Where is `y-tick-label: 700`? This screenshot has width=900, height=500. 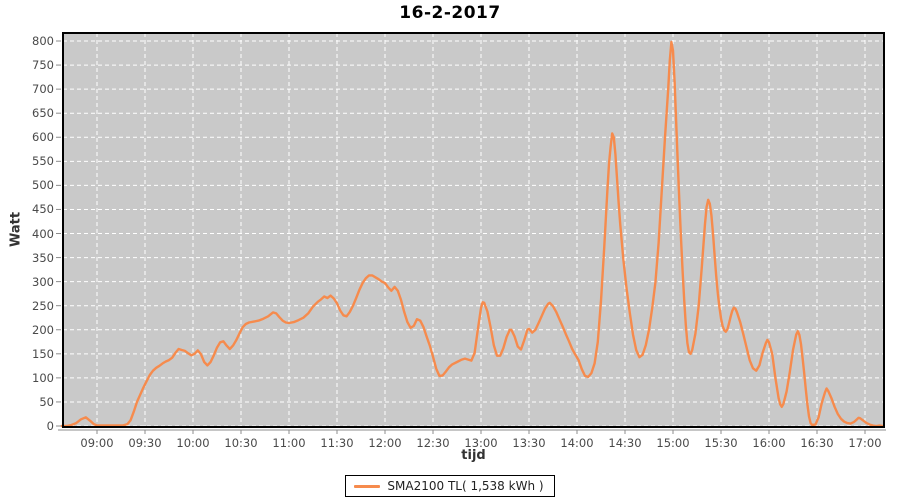
y-tick-label: 700 is located at coordinates (43, 89).